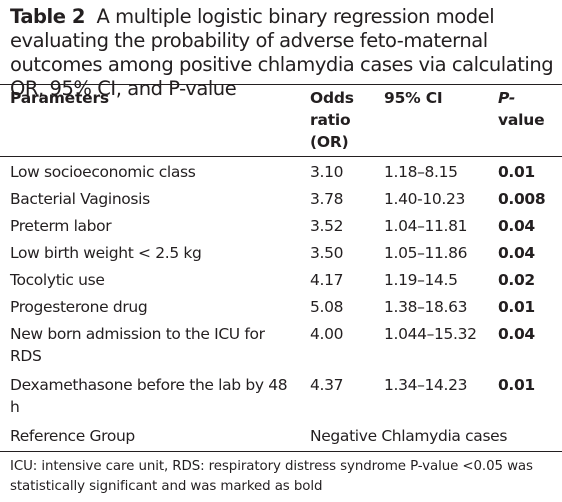 The width and height of the screenshot is (562, 502). I want to click on cell-or: 3.10, so click(327, 172).